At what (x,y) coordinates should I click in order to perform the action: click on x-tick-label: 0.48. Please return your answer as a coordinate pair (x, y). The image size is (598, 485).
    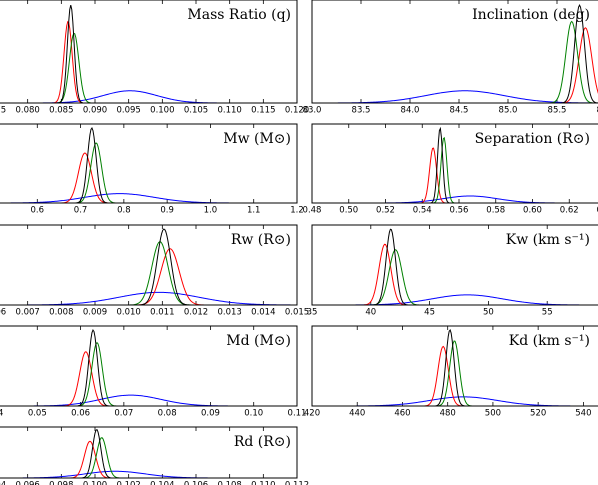
    Looking at the image, I should click on (312, 211).